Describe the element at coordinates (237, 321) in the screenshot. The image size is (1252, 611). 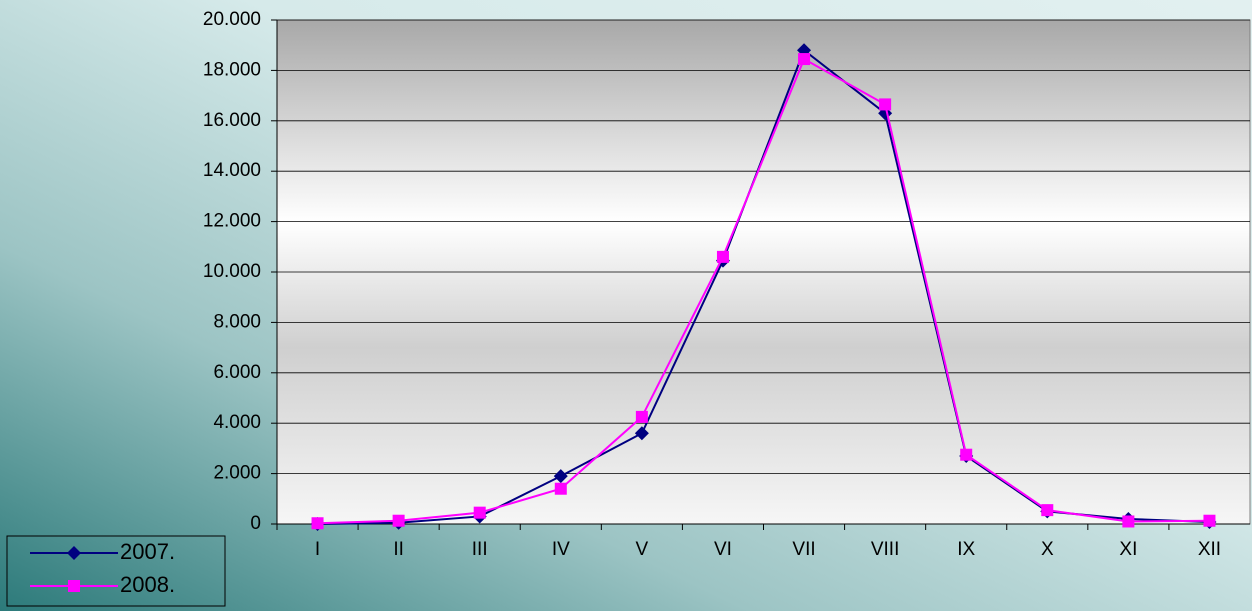
I see `y-tick-label: 8.000` at that location.